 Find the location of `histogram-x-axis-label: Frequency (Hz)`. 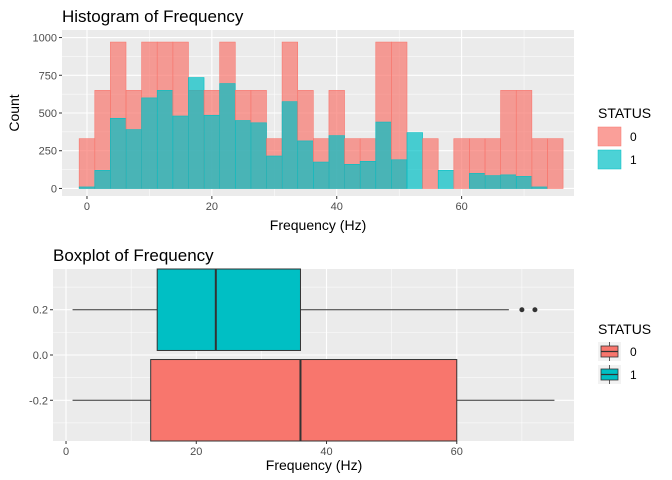

histogram-x-axis-label: Frequency (Hz) is located at coordinates (318, 225).